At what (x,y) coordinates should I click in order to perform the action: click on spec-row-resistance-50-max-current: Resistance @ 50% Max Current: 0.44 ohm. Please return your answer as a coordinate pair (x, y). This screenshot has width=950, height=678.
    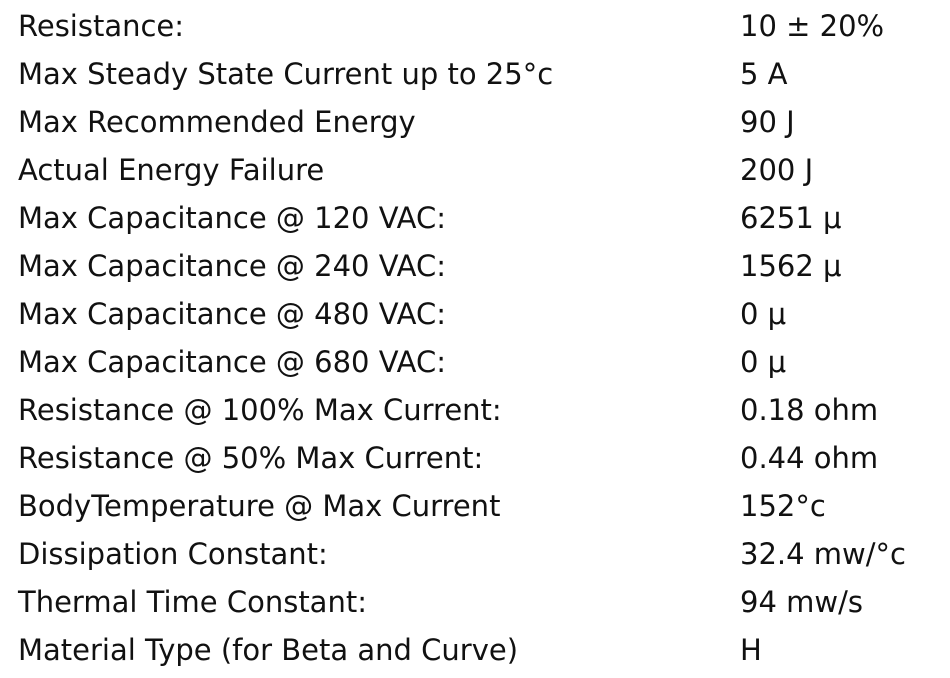
    Looking at the image, I should click on (483, 458).